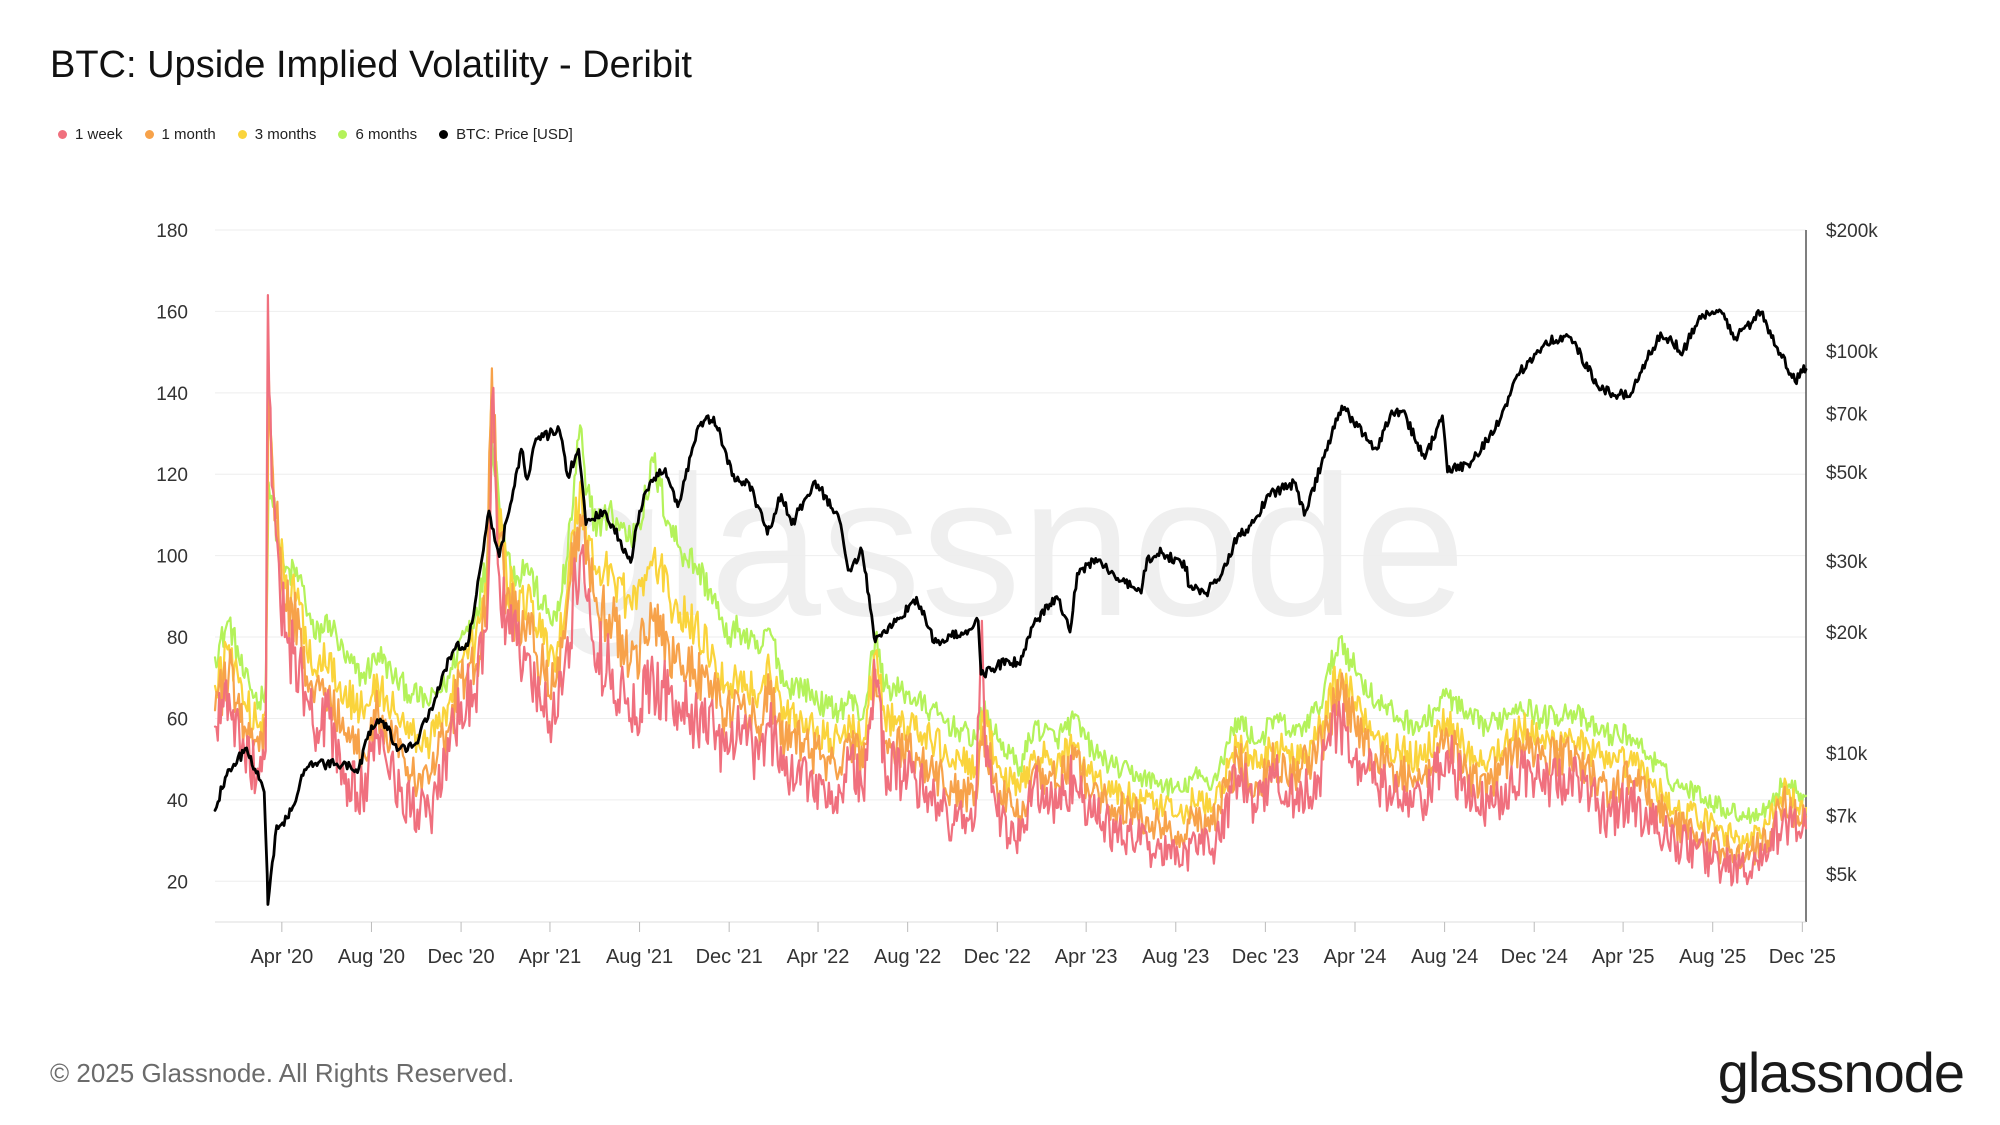  I want to click on legend-dot-6m, so click(343, 134).